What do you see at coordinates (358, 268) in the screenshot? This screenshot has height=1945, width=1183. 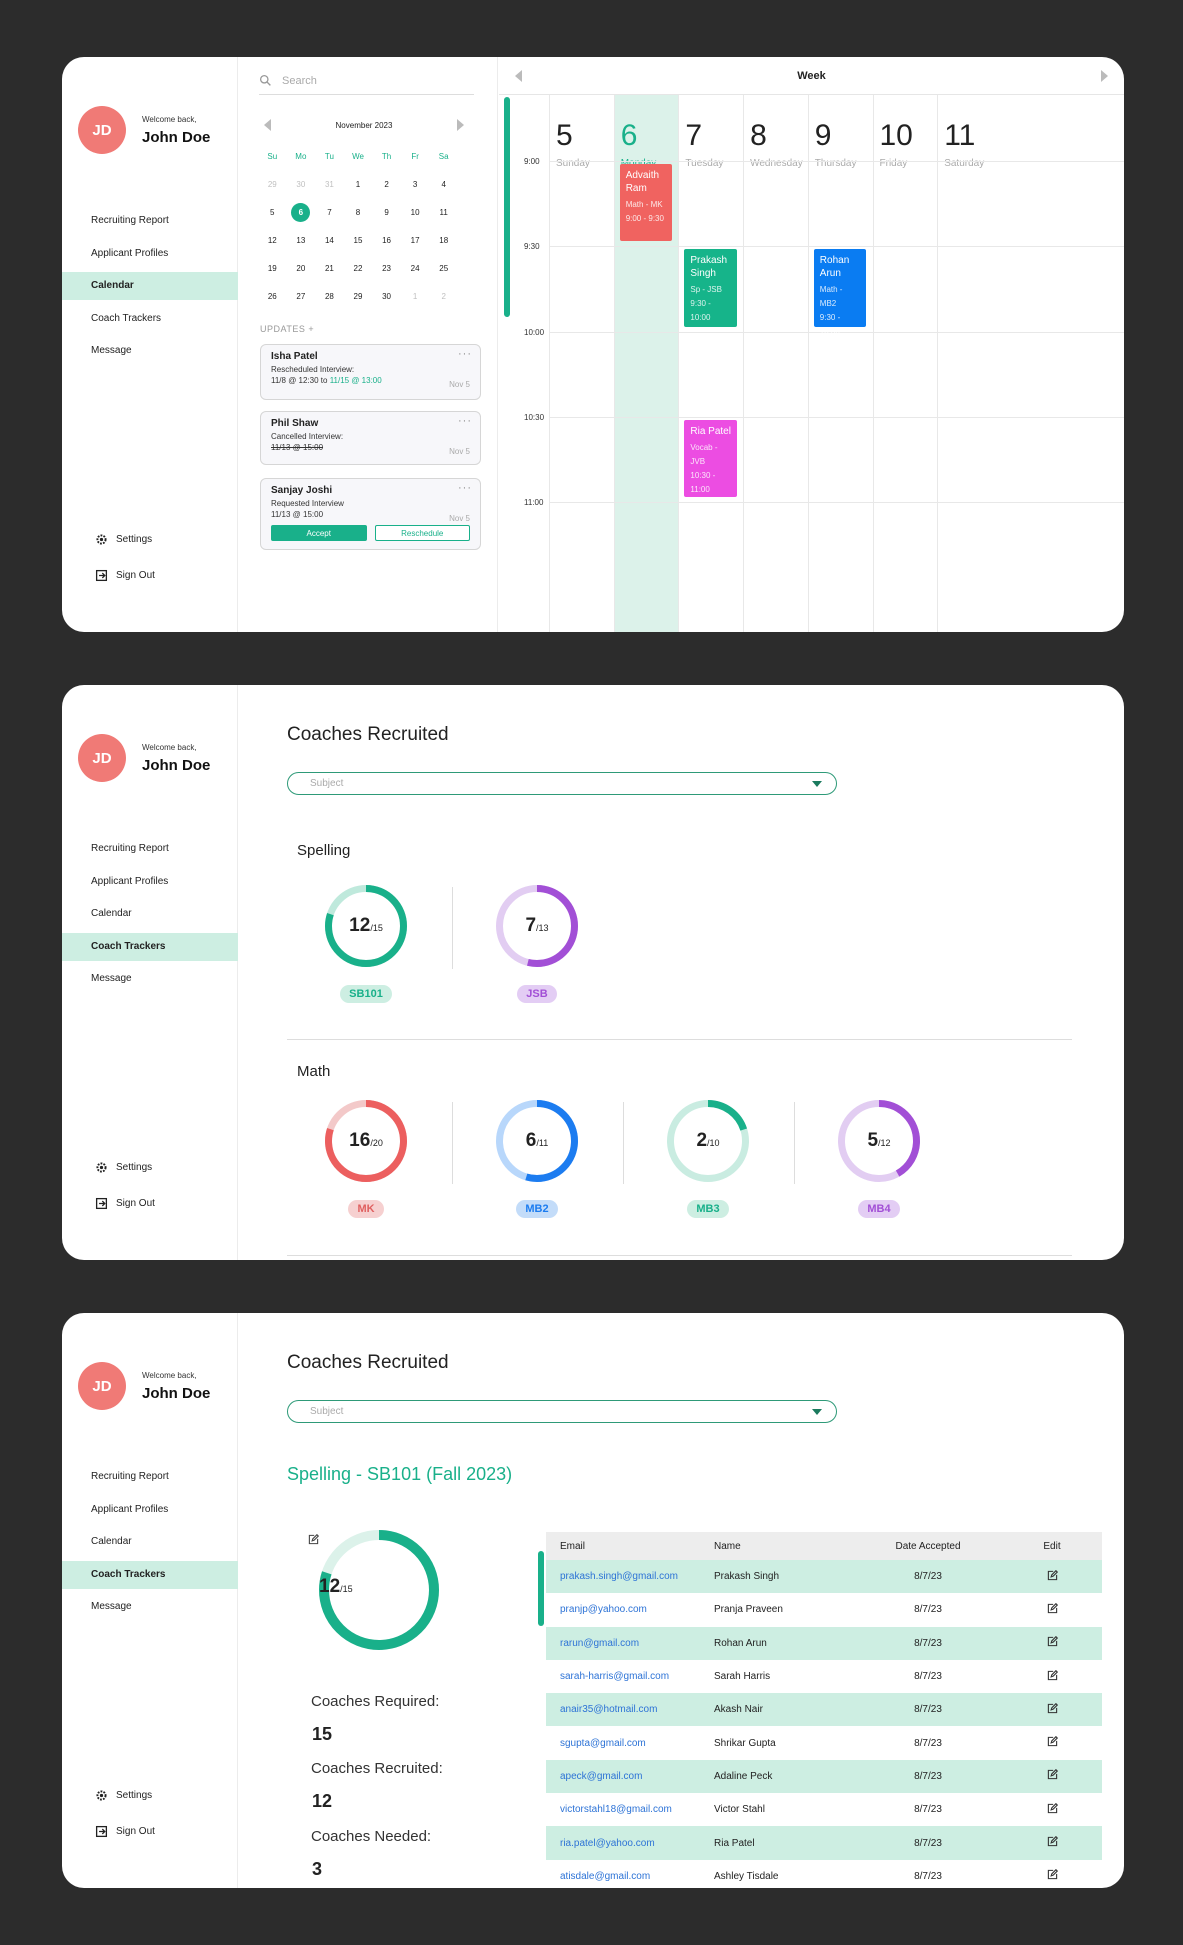 I see `calendar-day: 22` at bounding box center [358, 268].